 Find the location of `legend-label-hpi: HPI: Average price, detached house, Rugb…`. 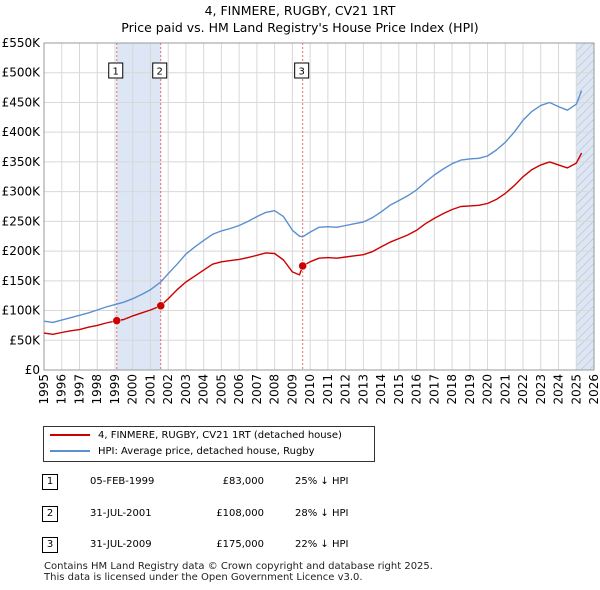

legend-label-hpi: HPI: Average price, detached house, Rugb… is located at coordinates (206, 451).